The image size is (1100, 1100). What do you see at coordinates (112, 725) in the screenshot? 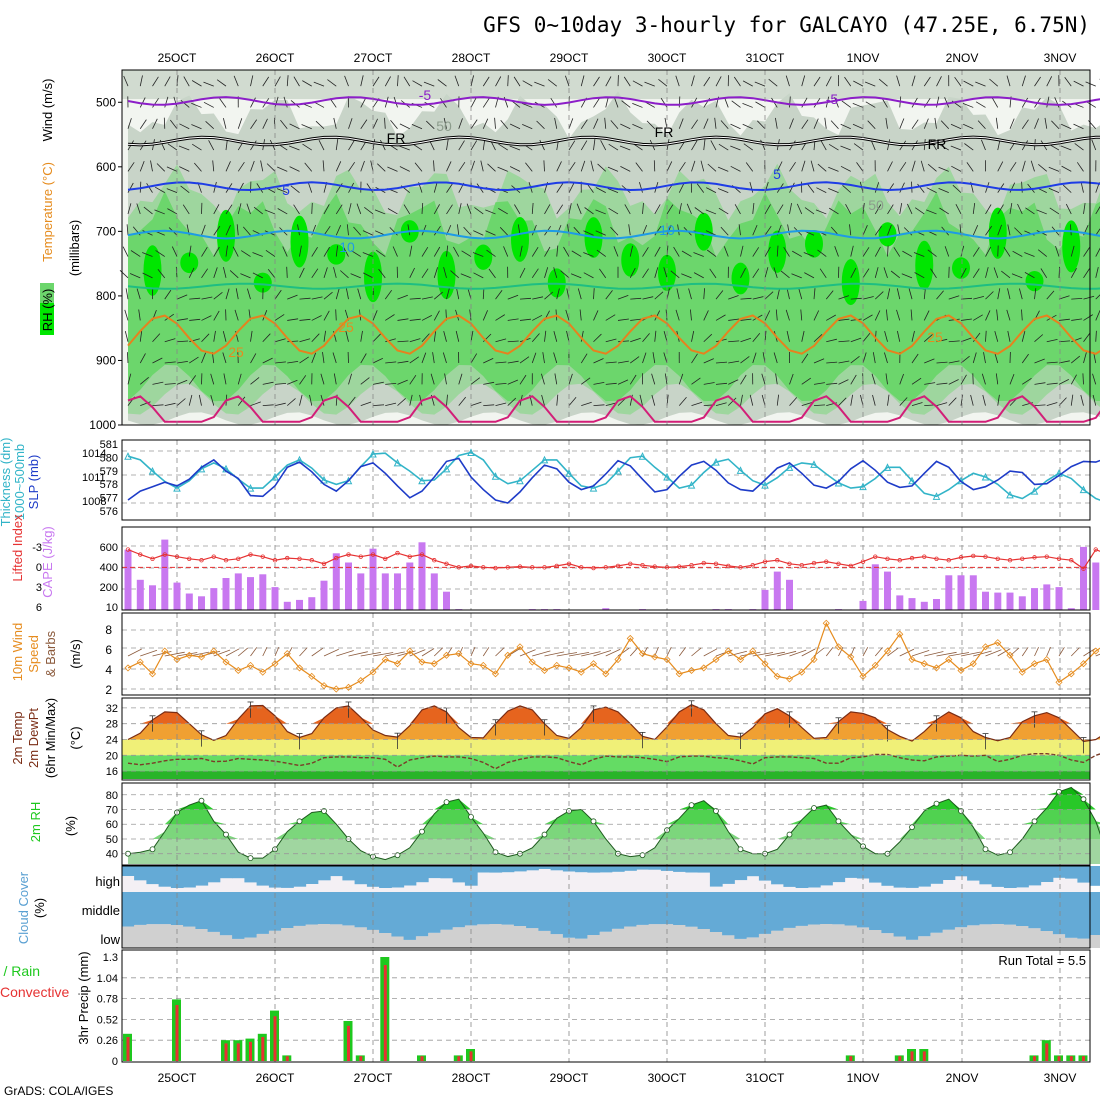
I see `temp-tick: 28` at bounding box center [112, 725].